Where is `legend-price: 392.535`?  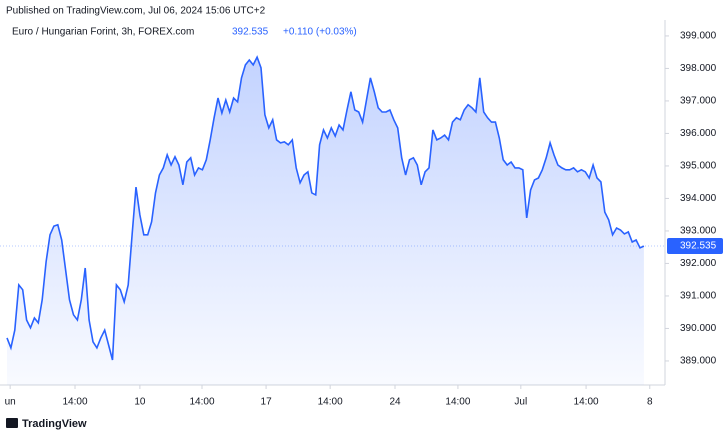
legend-price: 392.535 is located at coordinates (250, 32).